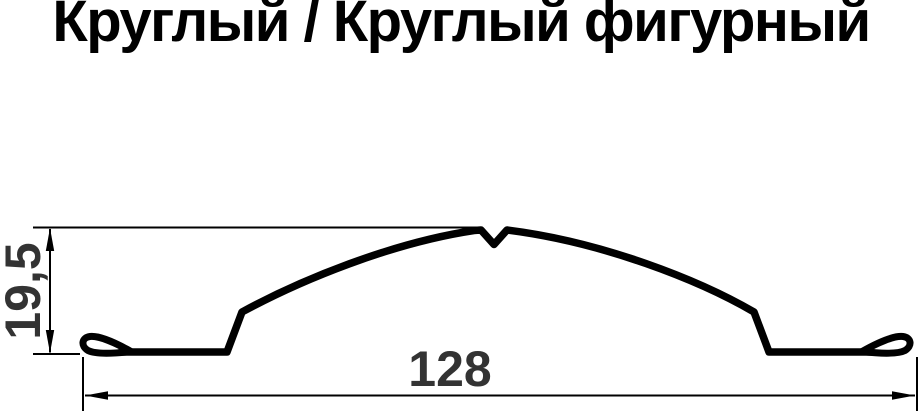 The width and height of the screenshot is (922, 413). Describe the element at coordinates (107, 344) in the screenshot. I see `left-edge-curl` at that location.